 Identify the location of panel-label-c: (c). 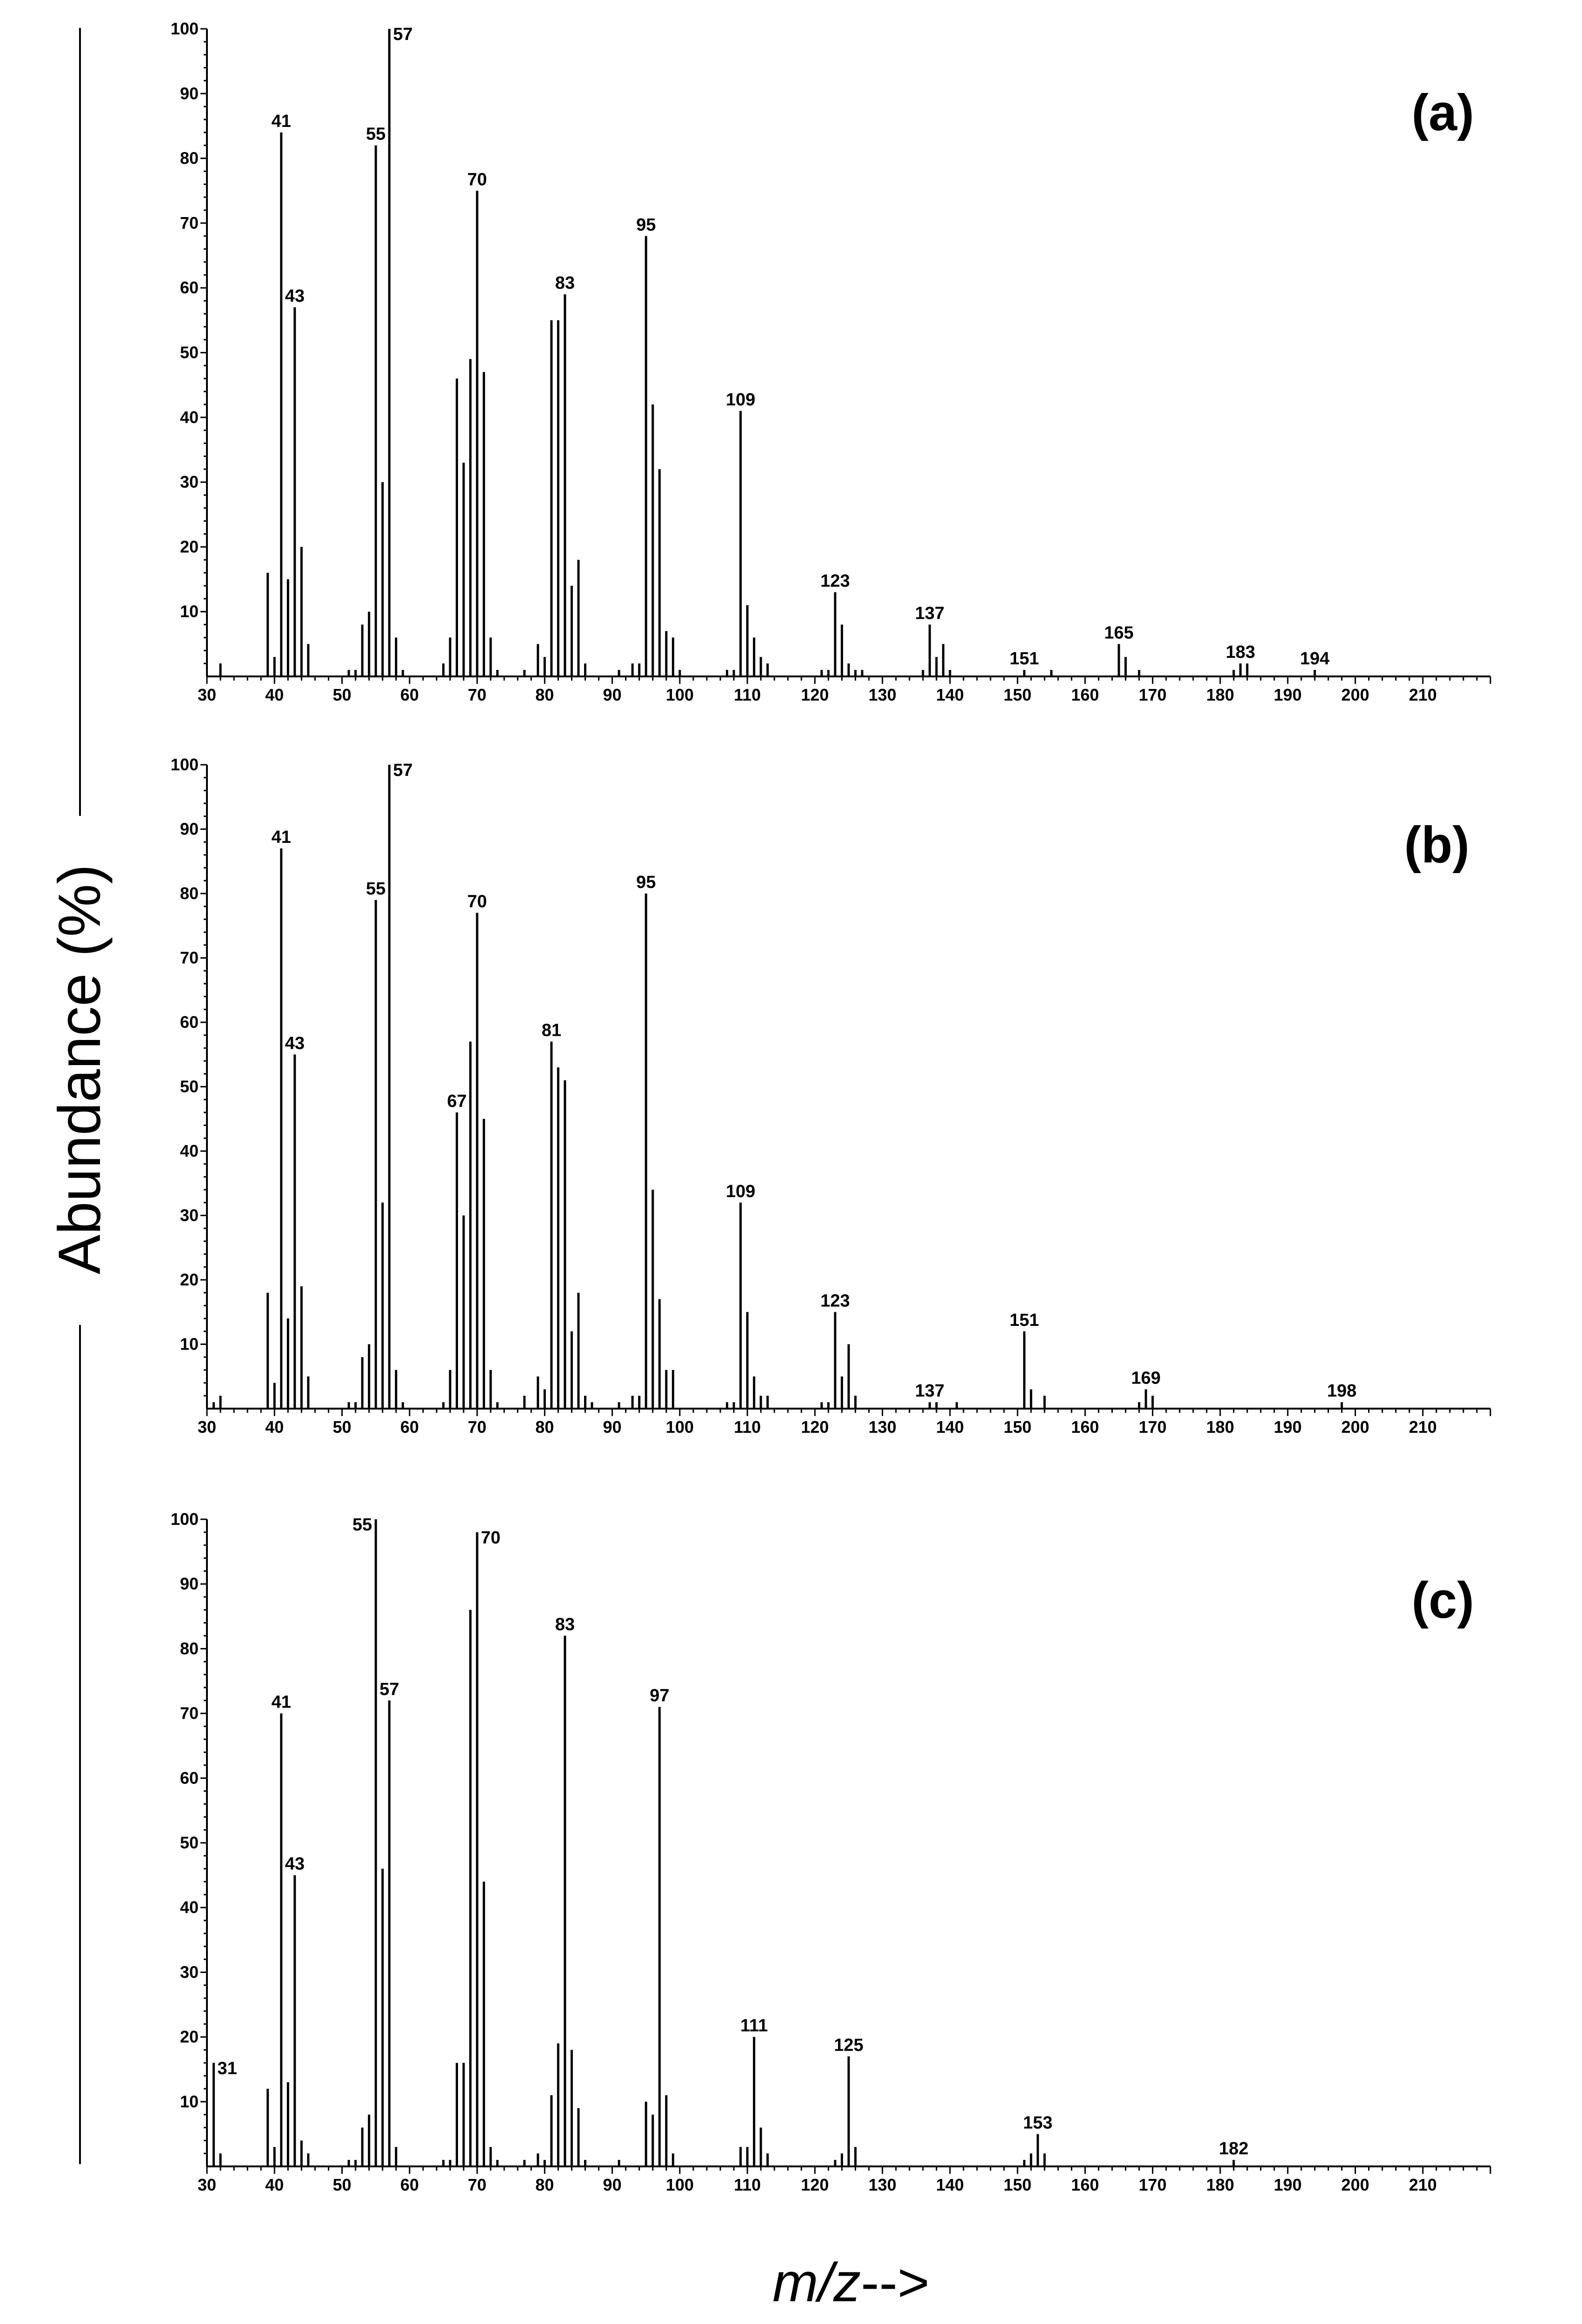
(1443, 1600).